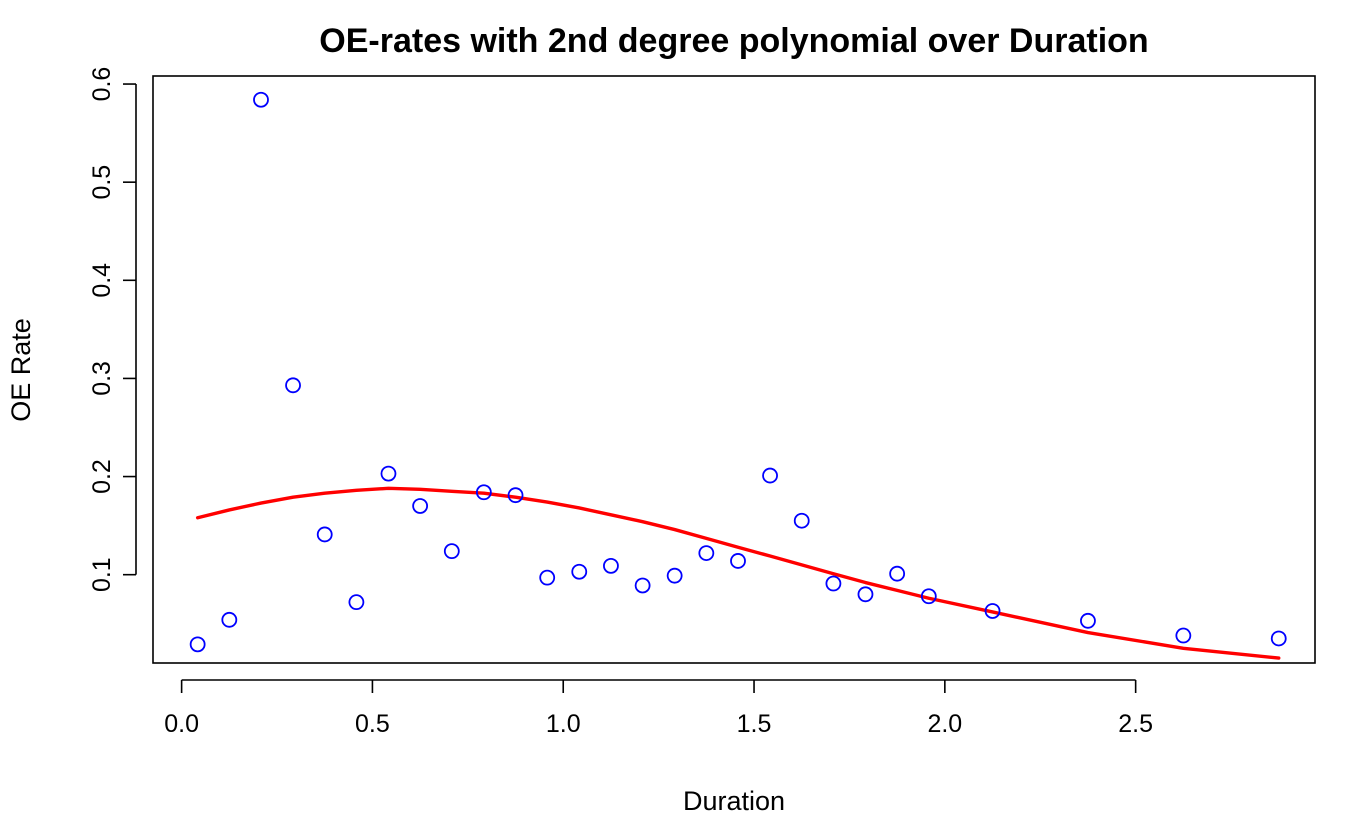 The image size is (1354, 818). Describe the element at coordinates (102, 280) in the screenshot. I see `y-tick-label: 0.4` at that location.